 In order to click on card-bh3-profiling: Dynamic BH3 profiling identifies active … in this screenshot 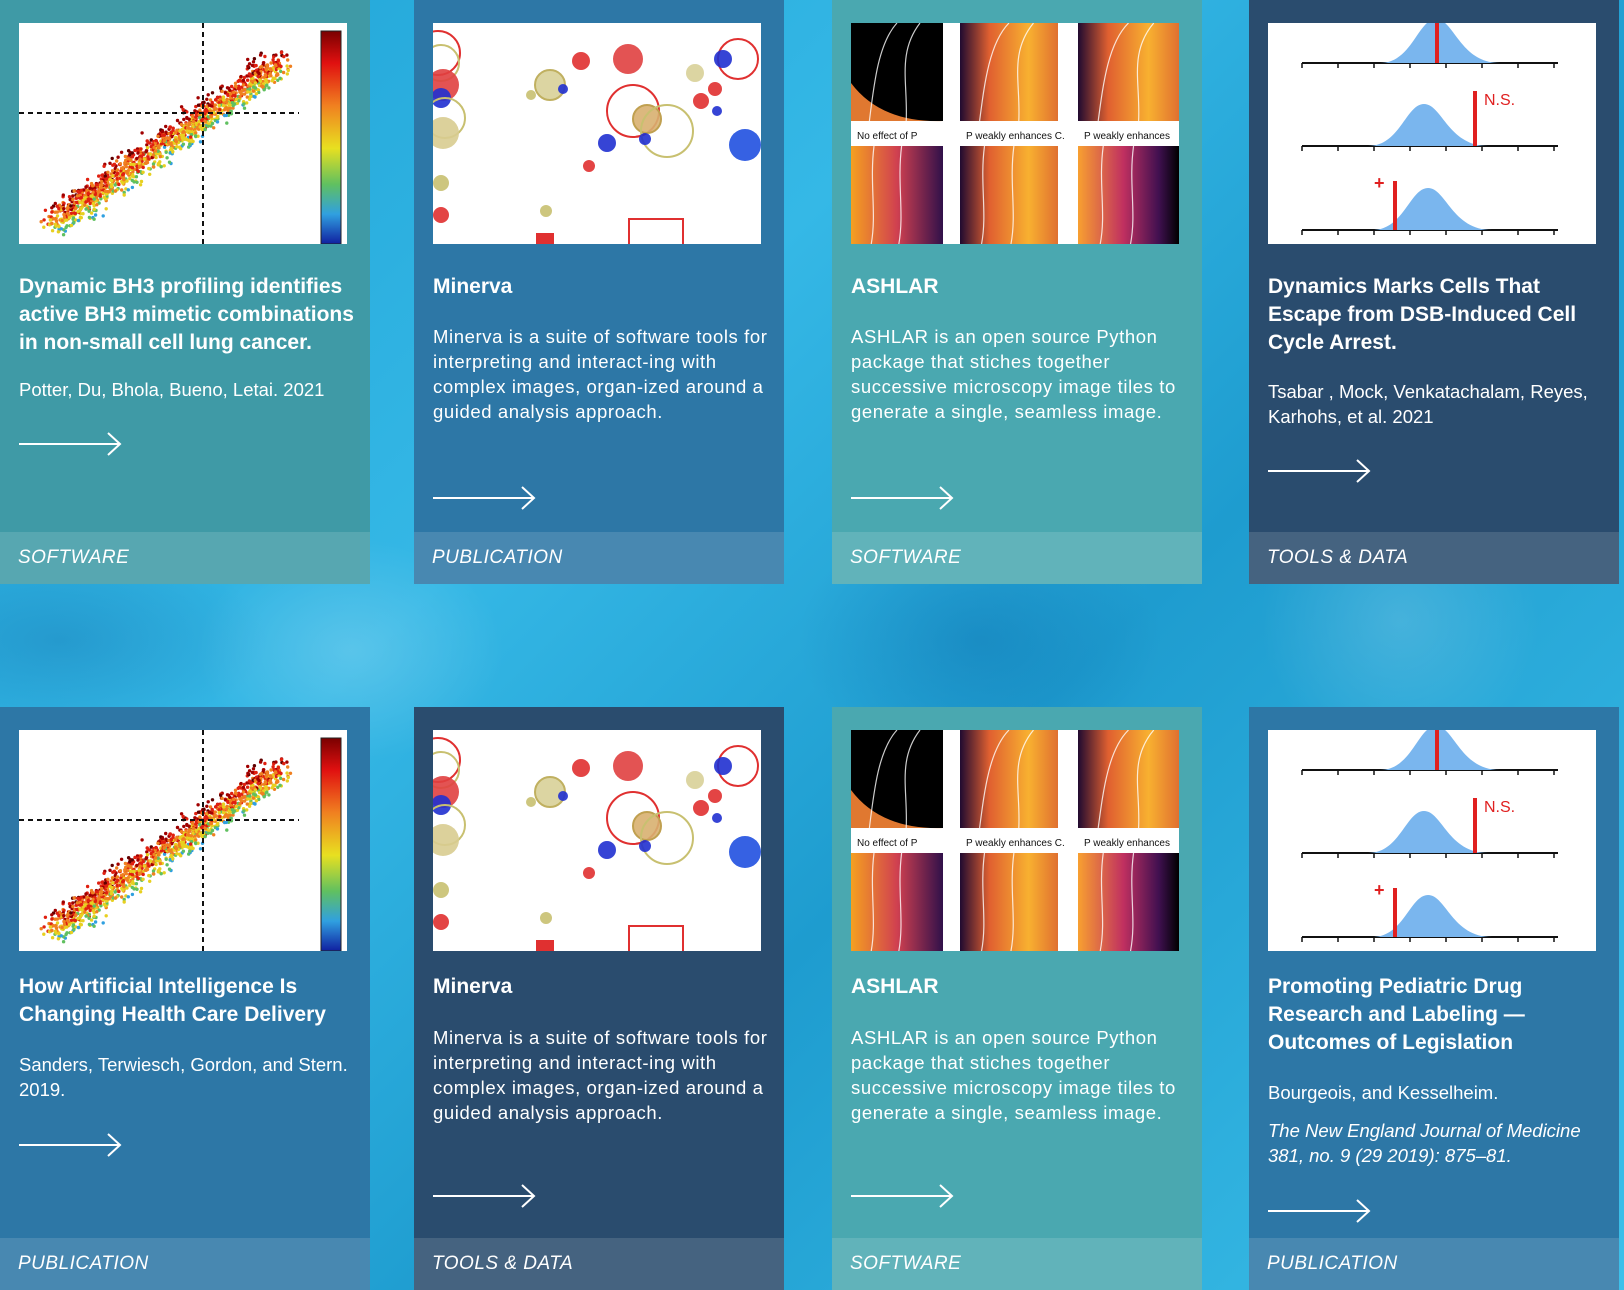, I will do `click(185, 292)`.